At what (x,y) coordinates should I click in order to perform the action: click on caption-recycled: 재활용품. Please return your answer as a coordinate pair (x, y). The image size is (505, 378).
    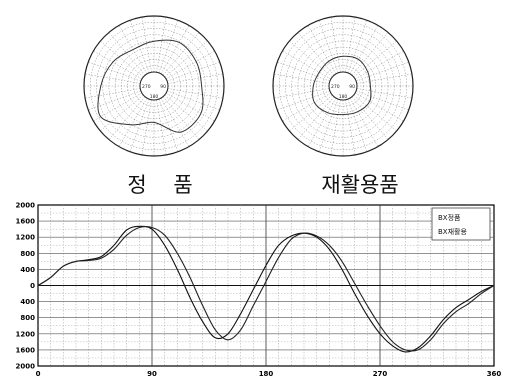
    Looking at the image, I should click on (359, 185).